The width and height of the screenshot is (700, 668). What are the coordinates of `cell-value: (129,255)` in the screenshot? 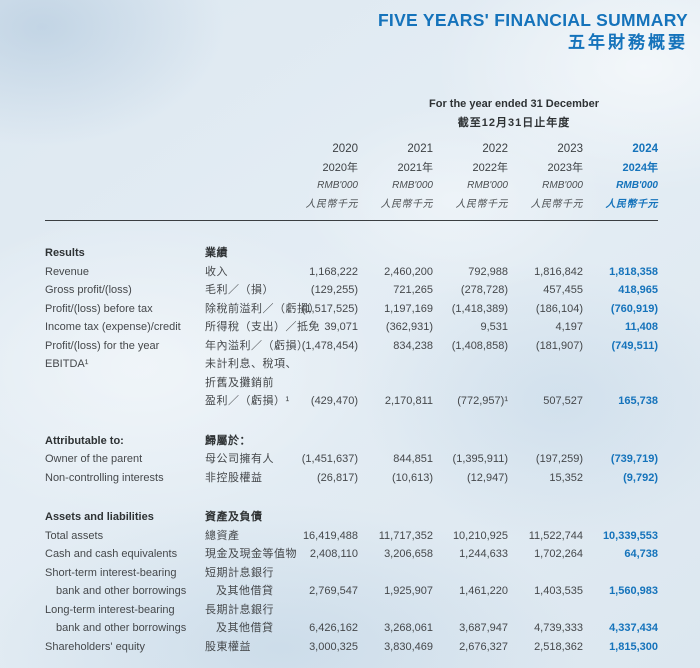 It's located at (334, 290).